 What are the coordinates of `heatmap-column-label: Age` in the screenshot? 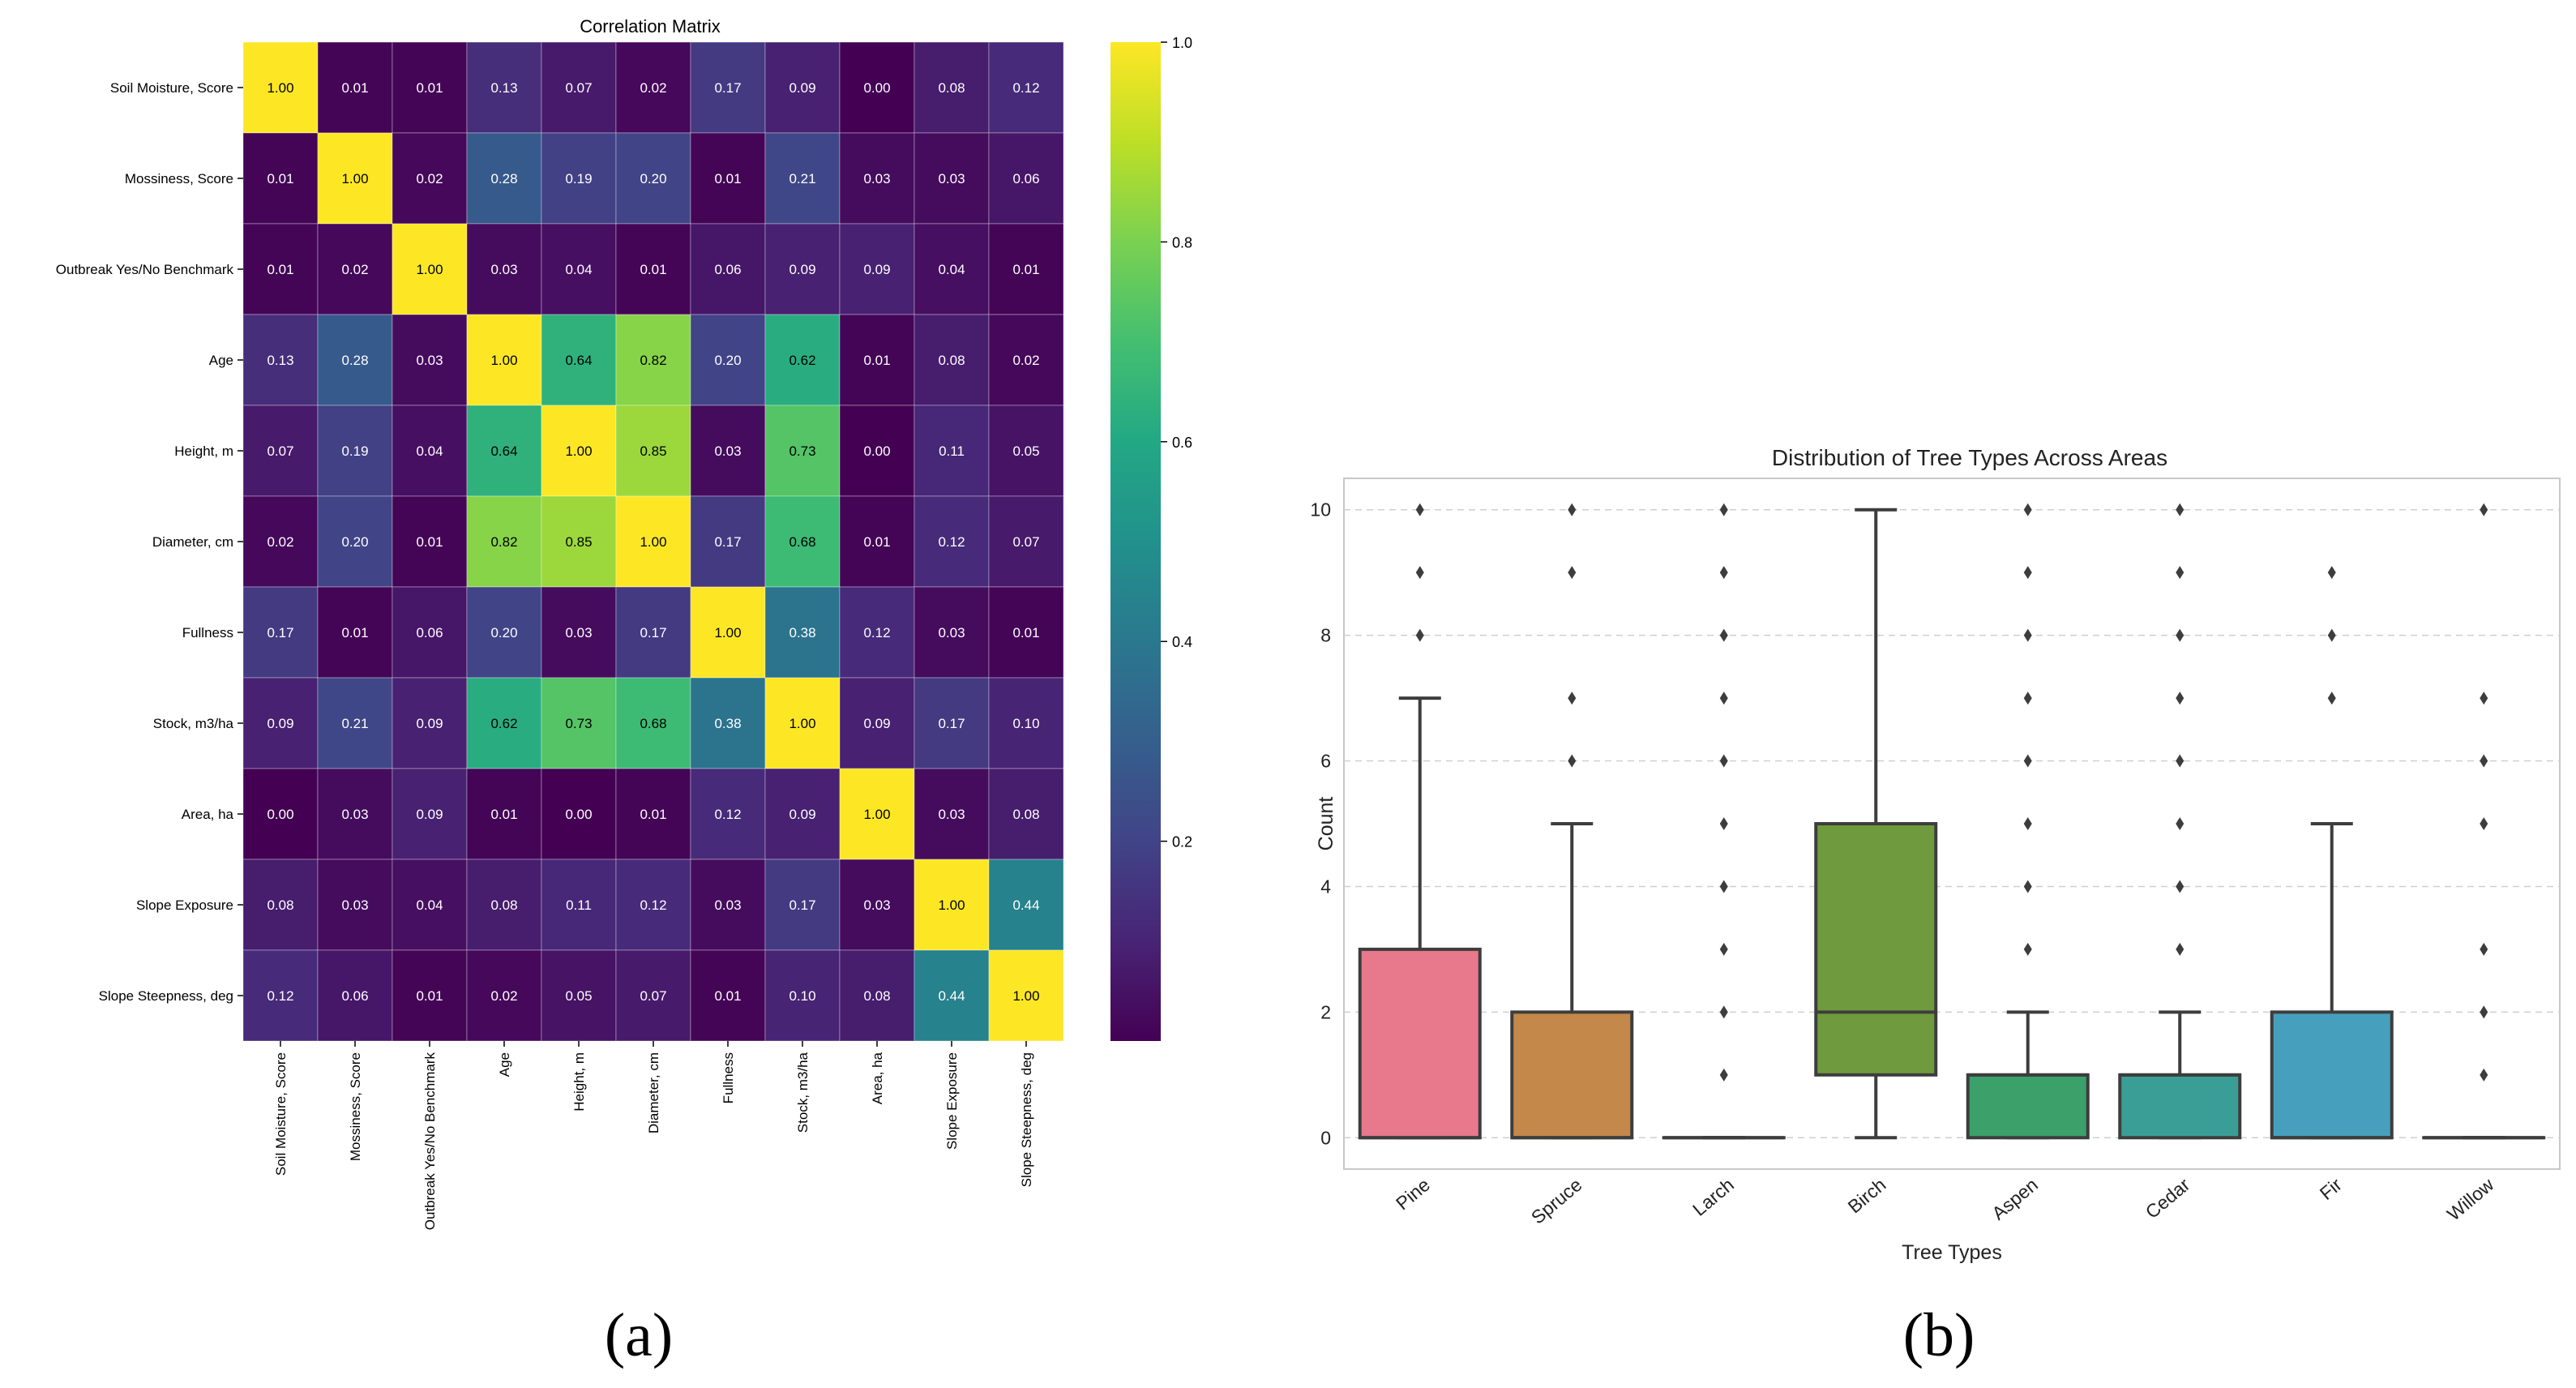 It's located at (504, 1064).